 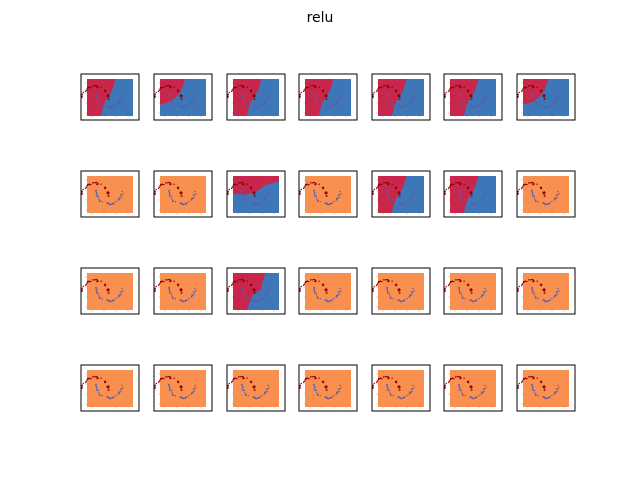 I want to click on sample-points, so click(x=393, y=387).